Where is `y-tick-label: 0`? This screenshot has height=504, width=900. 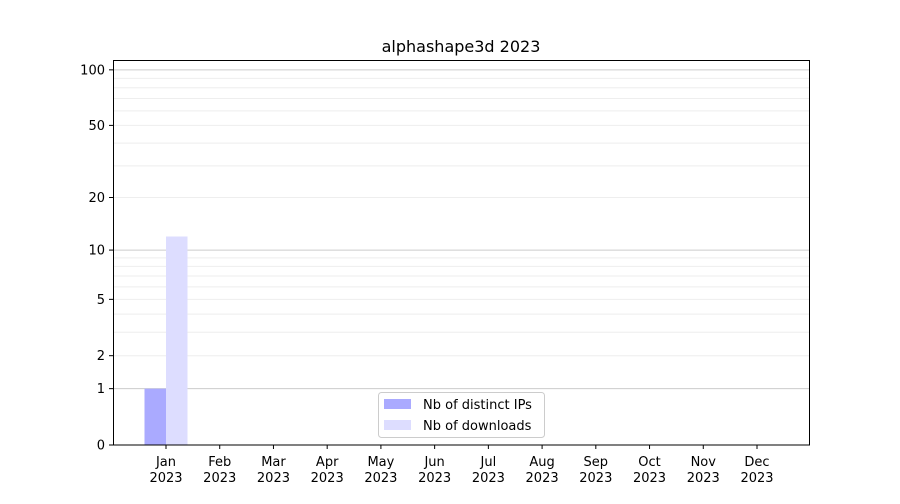
y-tick-label: 0 is located at coordinates (101, 446).